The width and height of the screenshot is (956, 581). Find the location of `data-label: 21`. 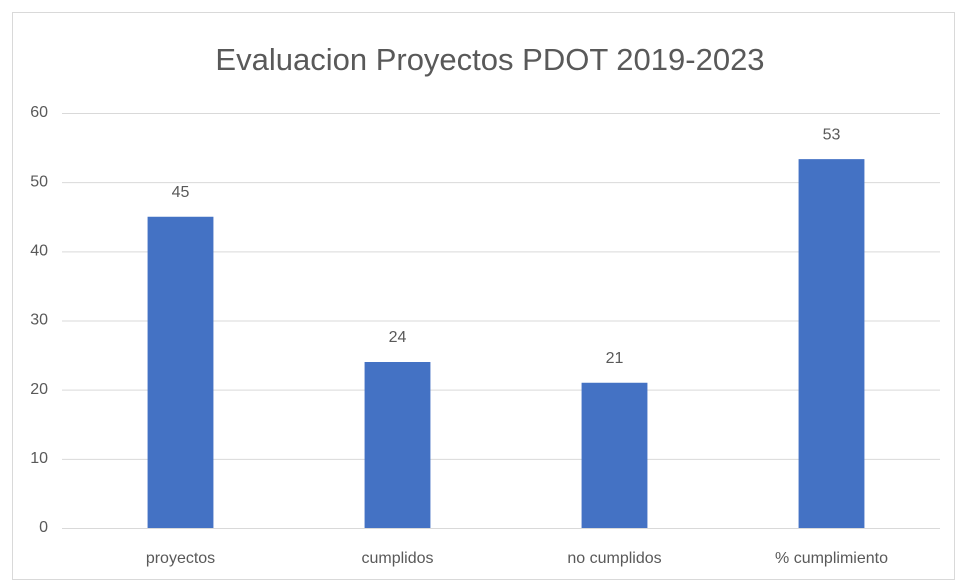

data-label: 21 is located at coordinates (615, 358).